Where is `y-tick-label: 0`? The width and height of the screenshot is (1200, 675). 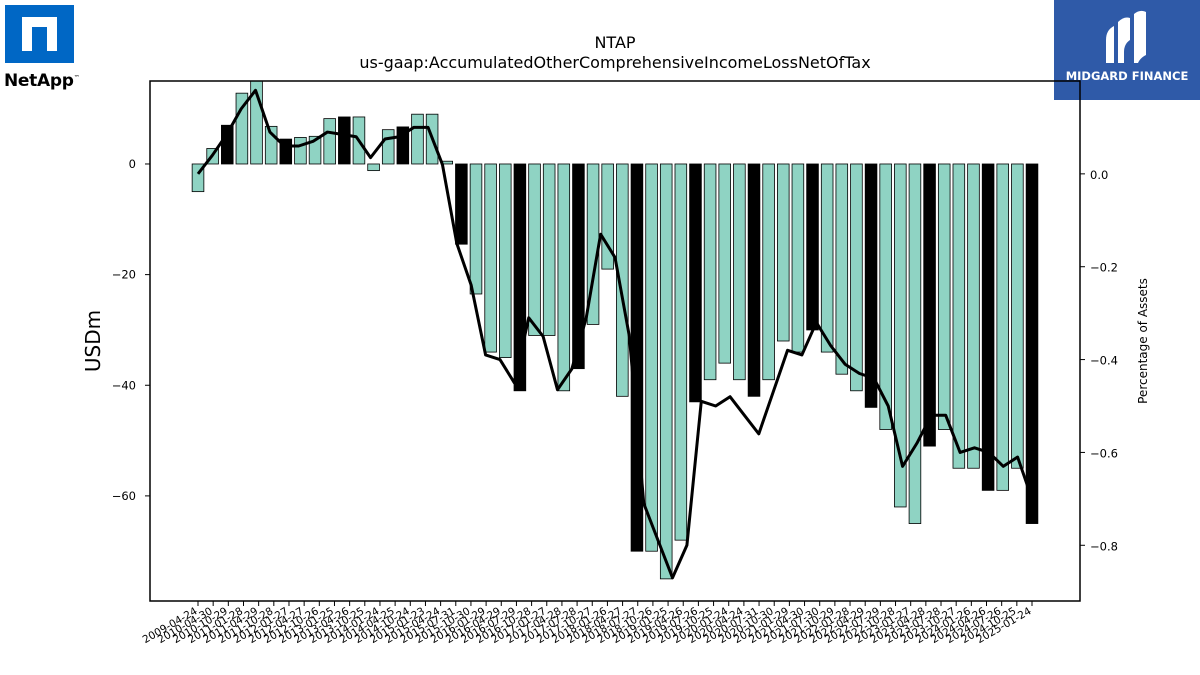 y-tick-label: 0 is located at coordinates (132, 164).